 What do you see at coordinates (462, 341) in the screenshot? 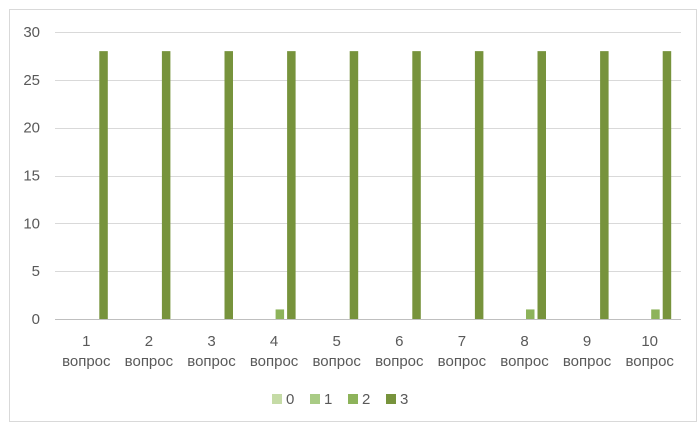
I see `x-tick-label-line: 7` at bounding box center [462, 341].